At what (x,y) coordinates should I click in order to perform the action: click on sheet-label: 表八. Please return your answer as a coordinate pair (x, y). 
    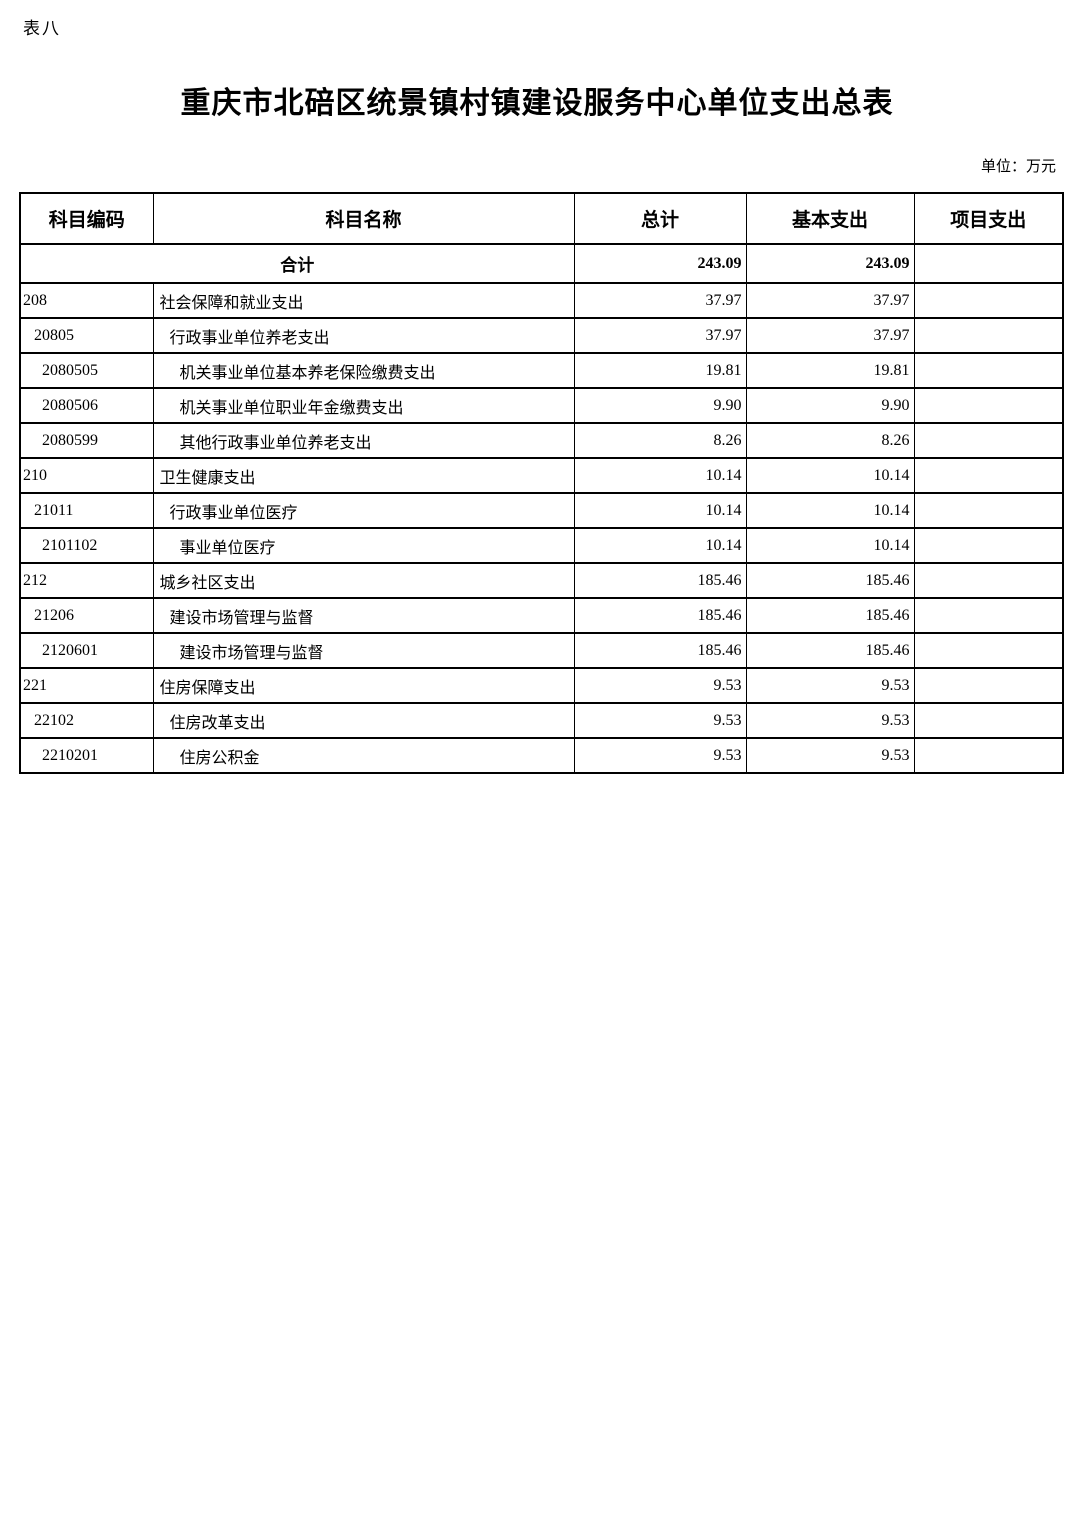
    Looking at the image, I should click on (42, 28).